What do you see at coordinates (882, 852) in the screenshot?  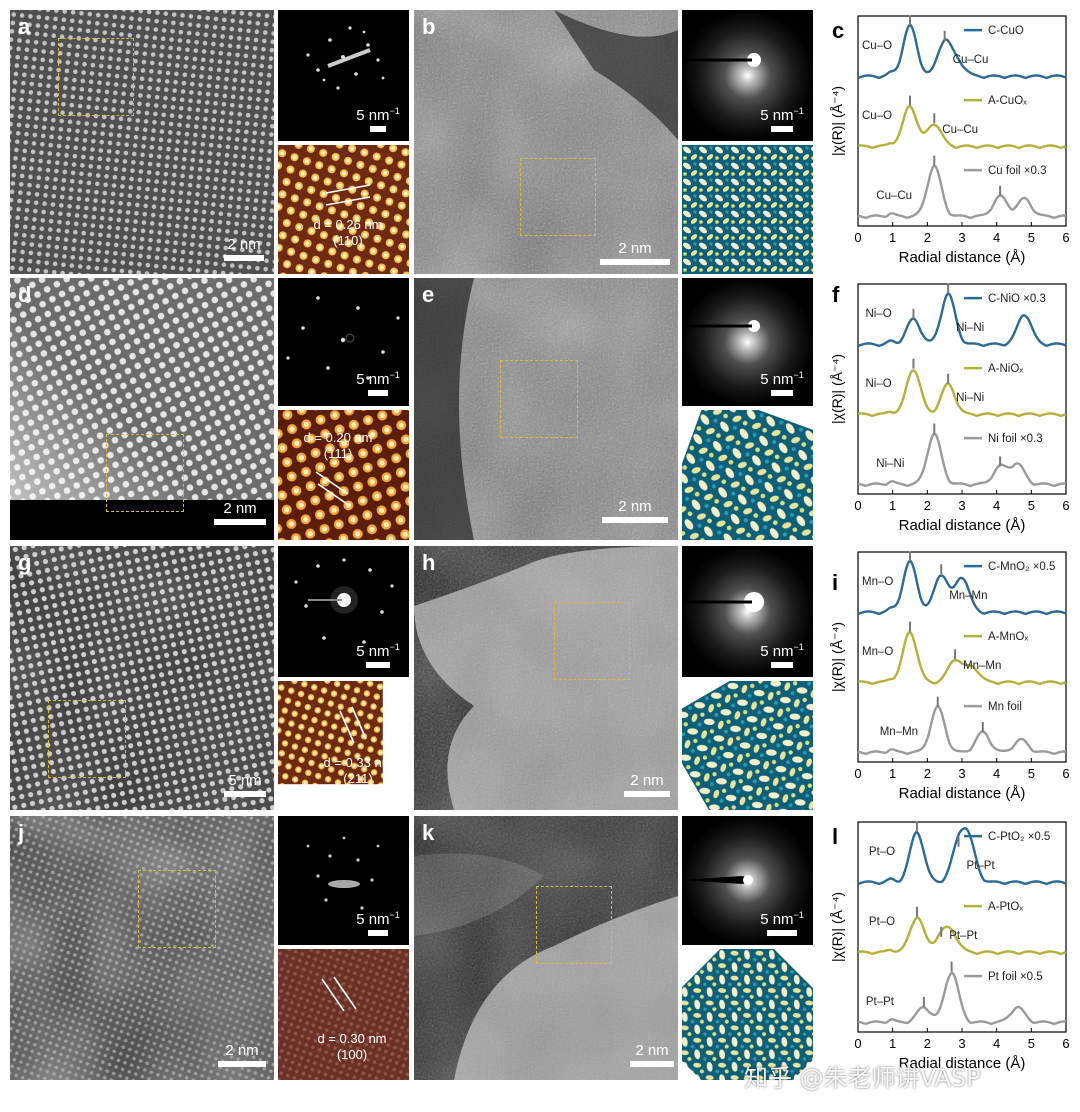 I see `peak-annotation: Pt–O` at bounding box center [882, 852].